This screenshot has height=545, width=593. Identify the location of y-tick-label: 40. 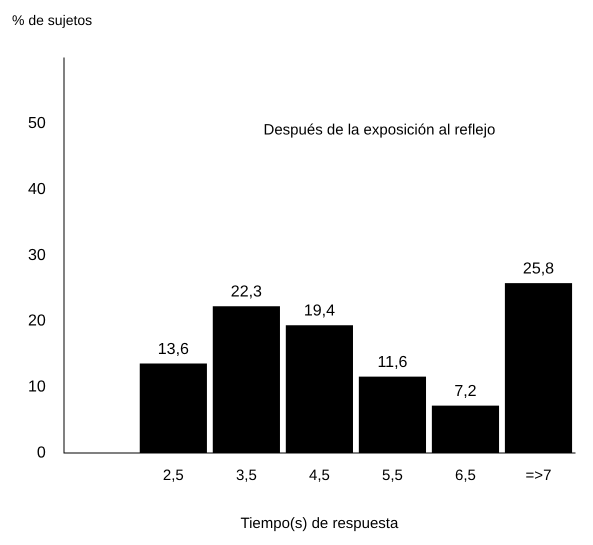
(37, 189).